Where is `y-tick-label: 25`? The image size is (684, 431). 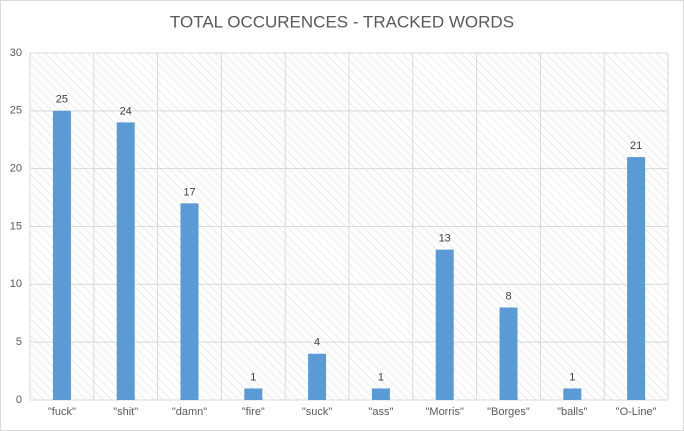
y-tick-label: 25 is located at coordinates (16, 111).